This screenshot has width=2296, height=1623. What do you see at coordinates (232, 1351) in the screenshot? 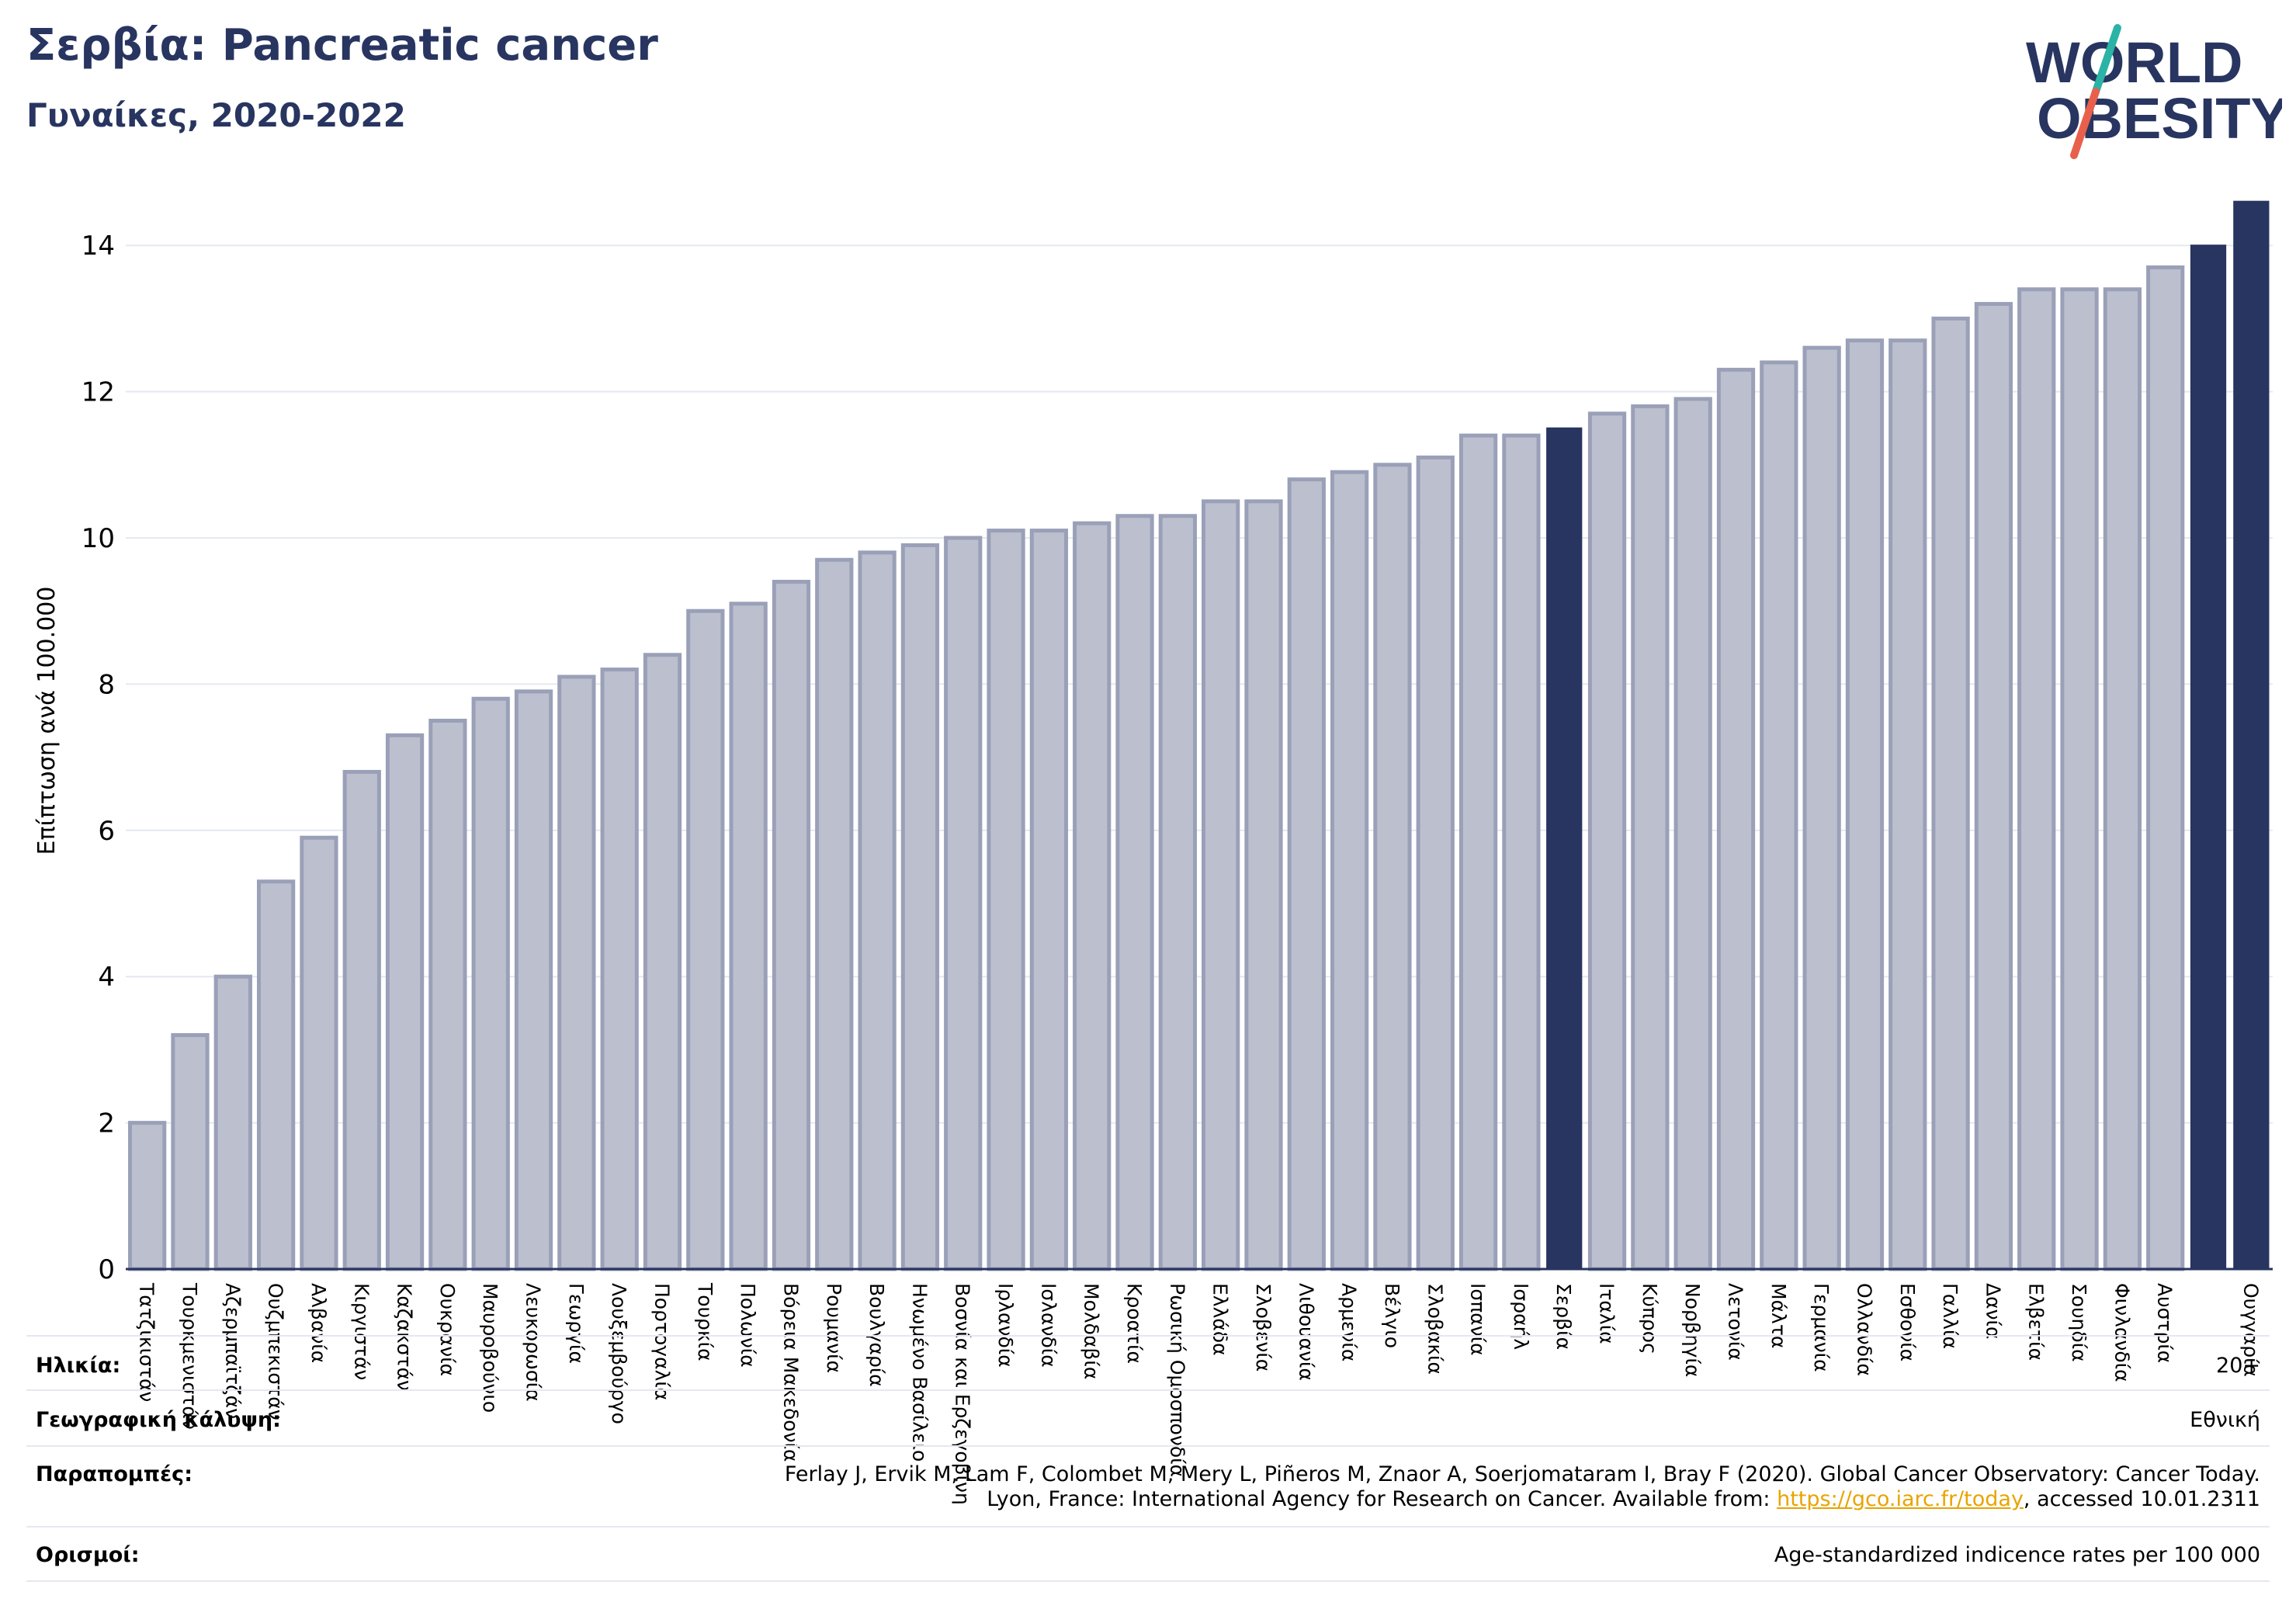
I see `x-tick-label: Αζερμπαϊτζάν` at bounding box center [232, 1351].